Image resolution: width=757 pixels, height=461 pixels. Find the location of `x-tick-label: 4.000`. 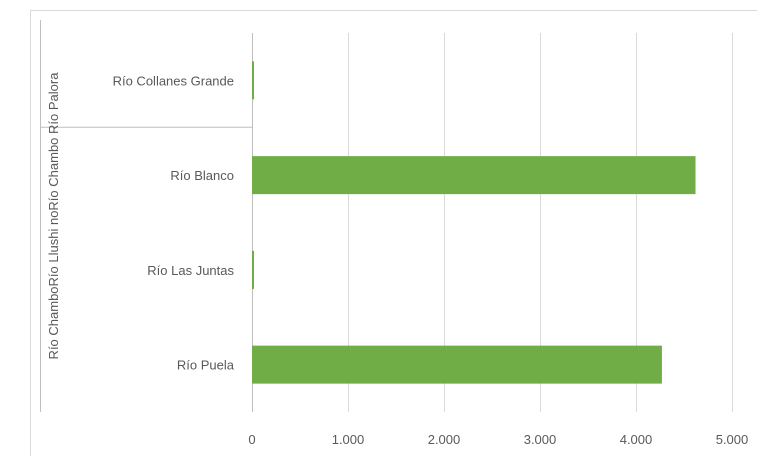

x-tick-label: 4.000 is located at coordinates (636, 439).